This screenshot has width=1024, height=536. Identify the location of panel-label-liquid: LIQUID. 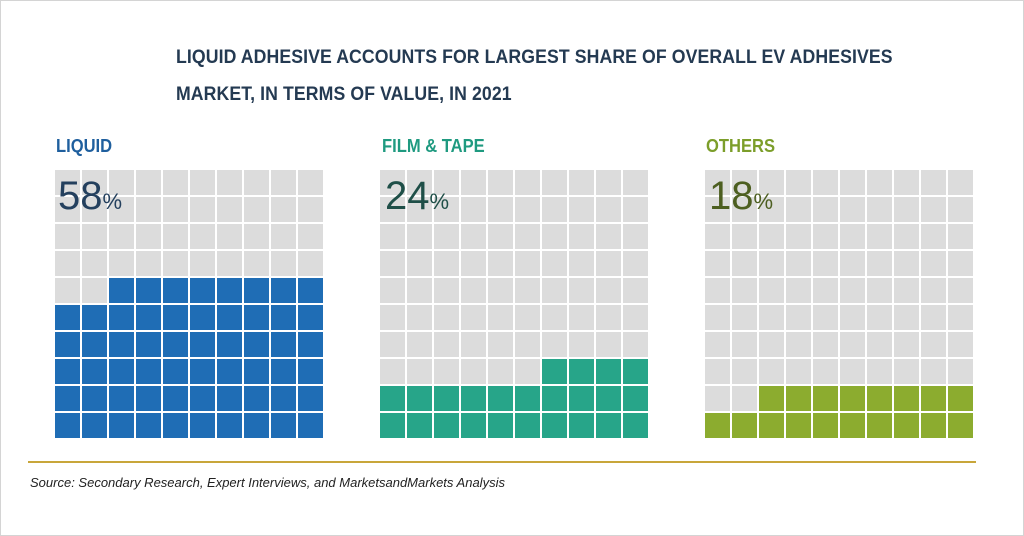
(84, 146).